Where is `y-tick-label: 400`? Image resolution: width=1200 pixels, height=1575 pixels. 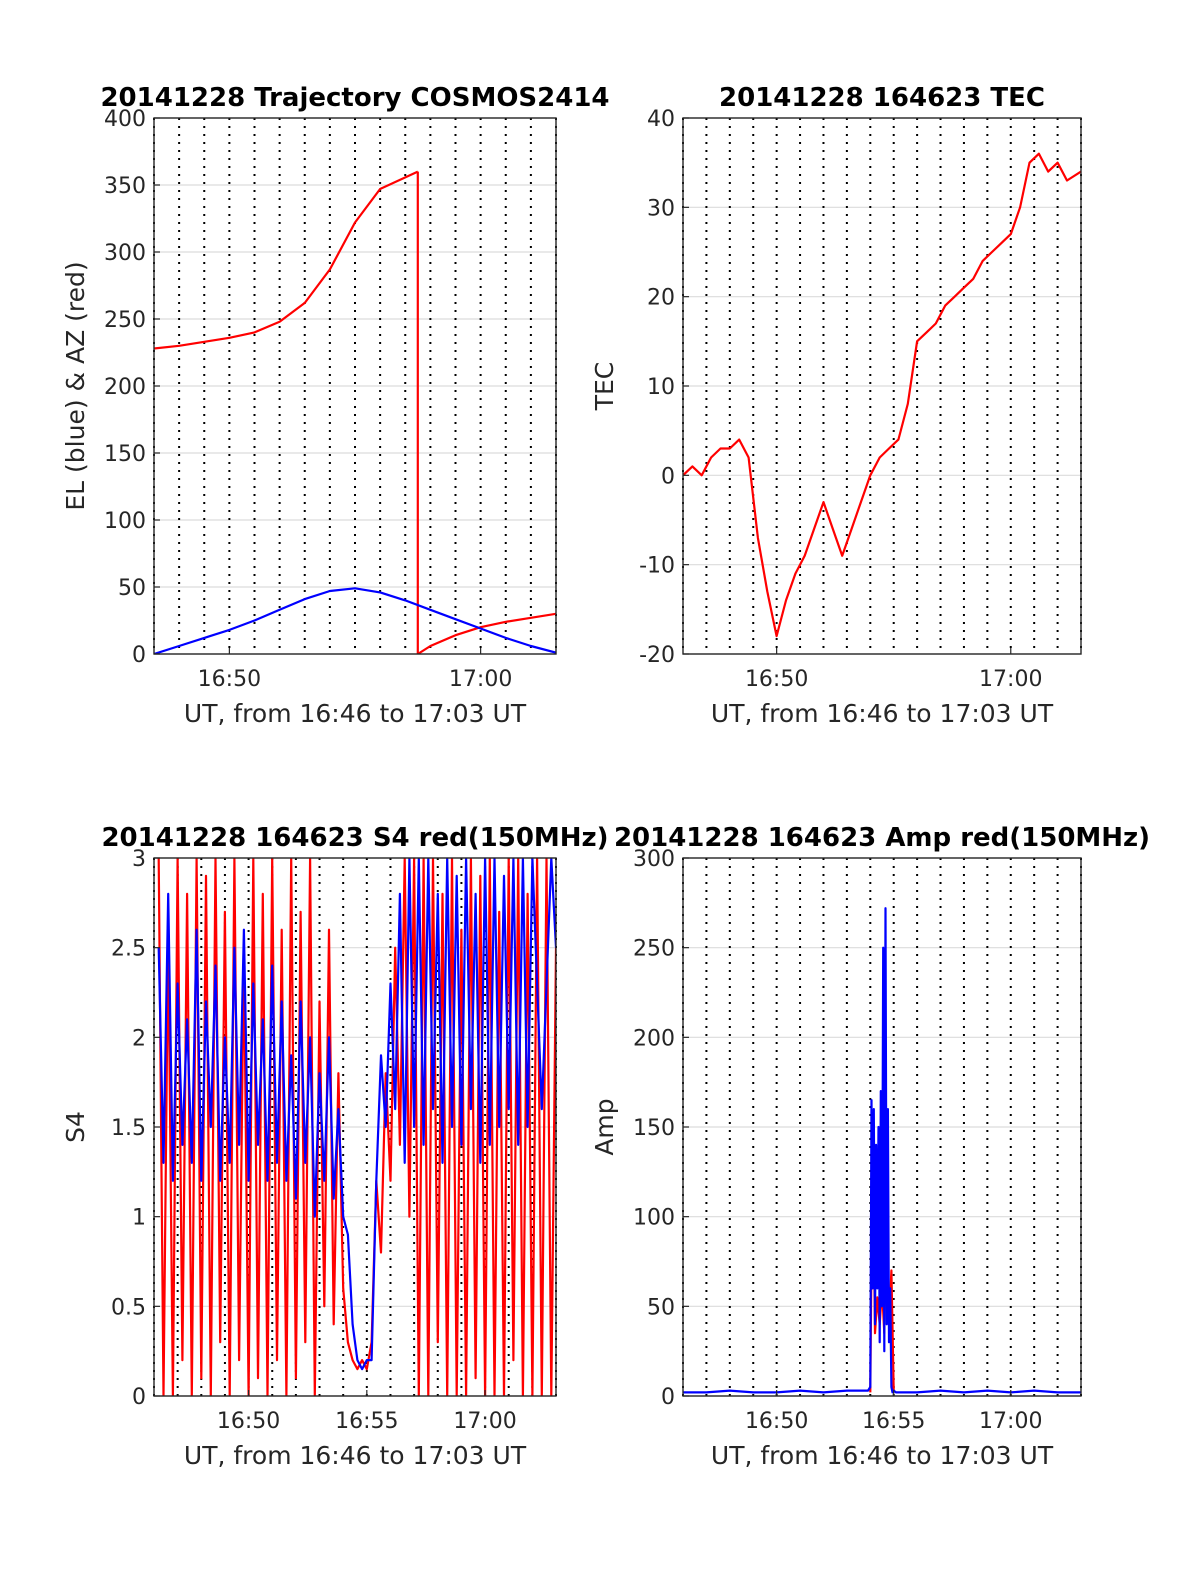
y-tick-label: 400 is located at coordinates (125, 119).